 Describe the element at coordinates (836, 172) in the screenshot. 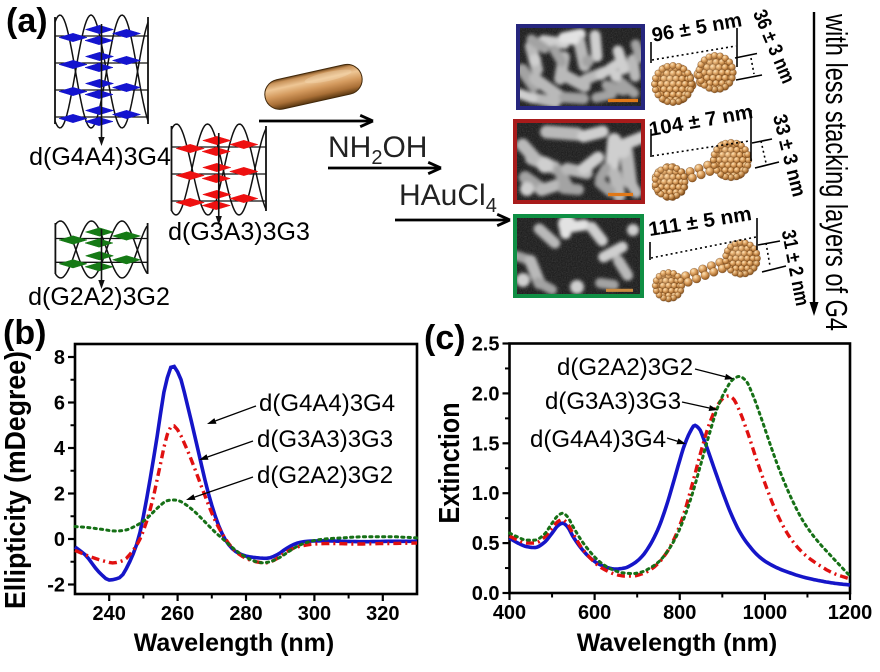

I see `svg-text:with less stacking layers of G: with less stacking layers of G4` at that location.